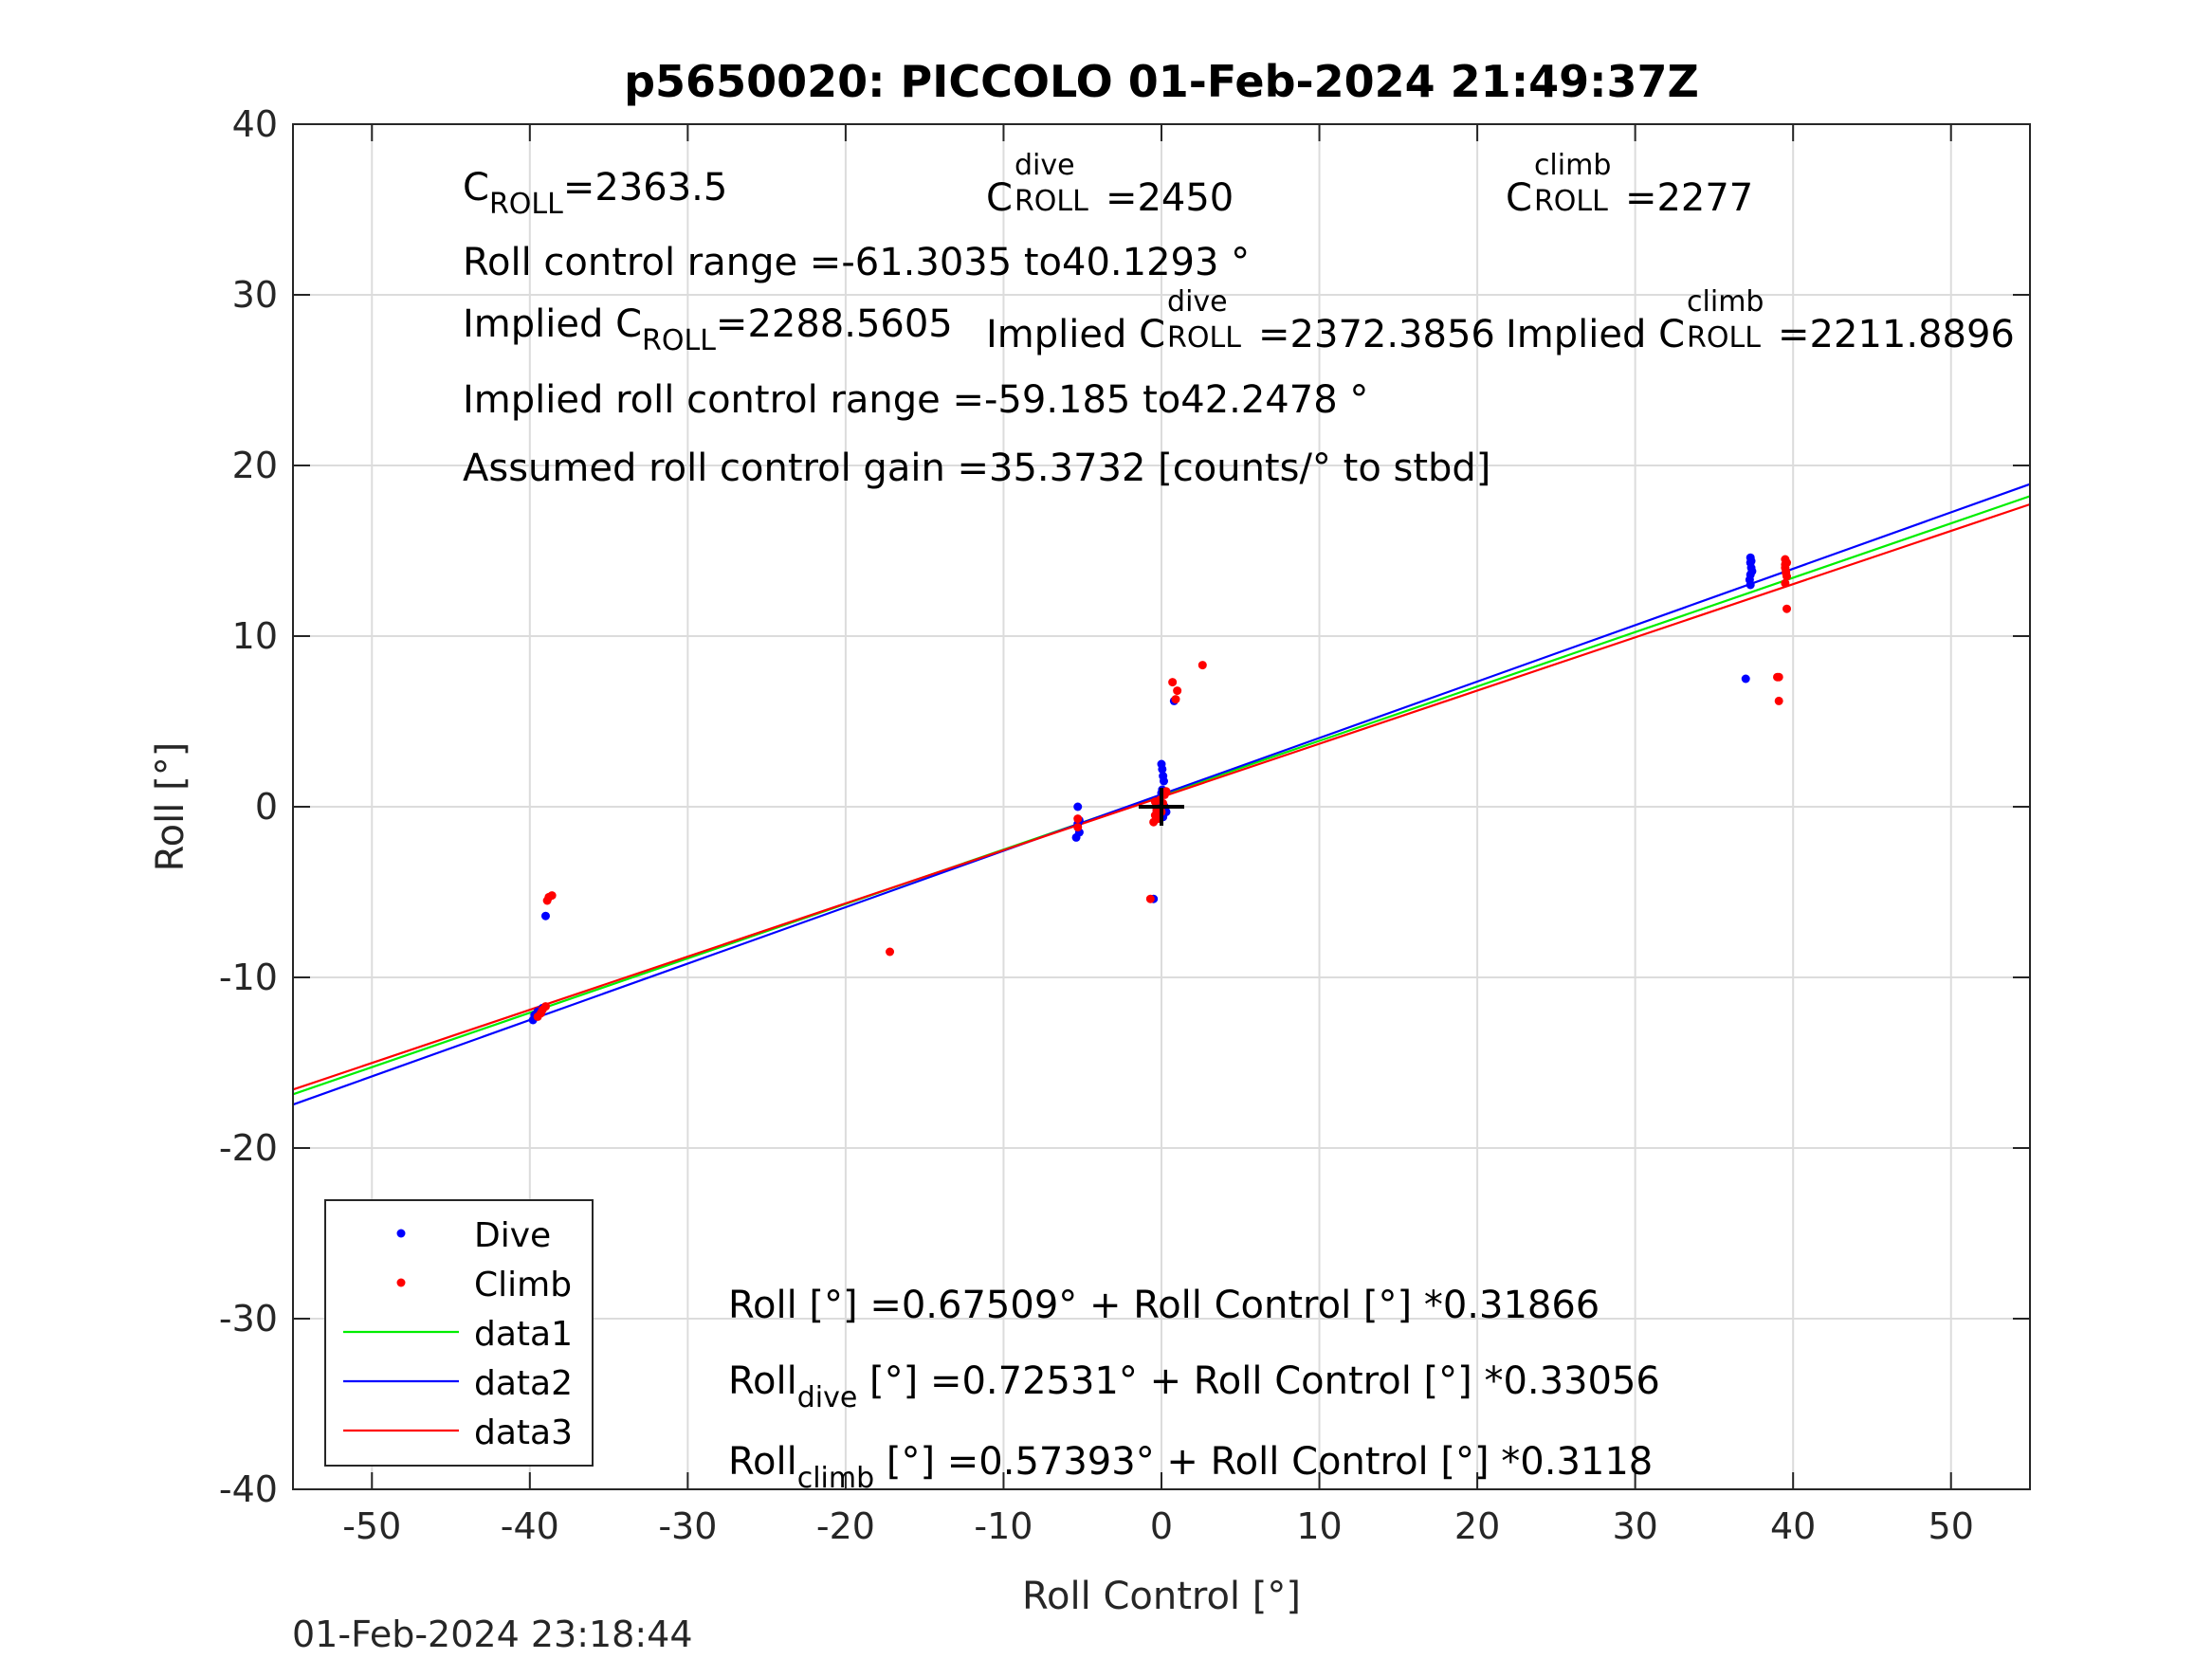 The width and height of the screenshot is (2212, 1659). Describe the element at coordinates (1003, 1526) in the screenshot. I see `x-tick-label: -10` at that location.